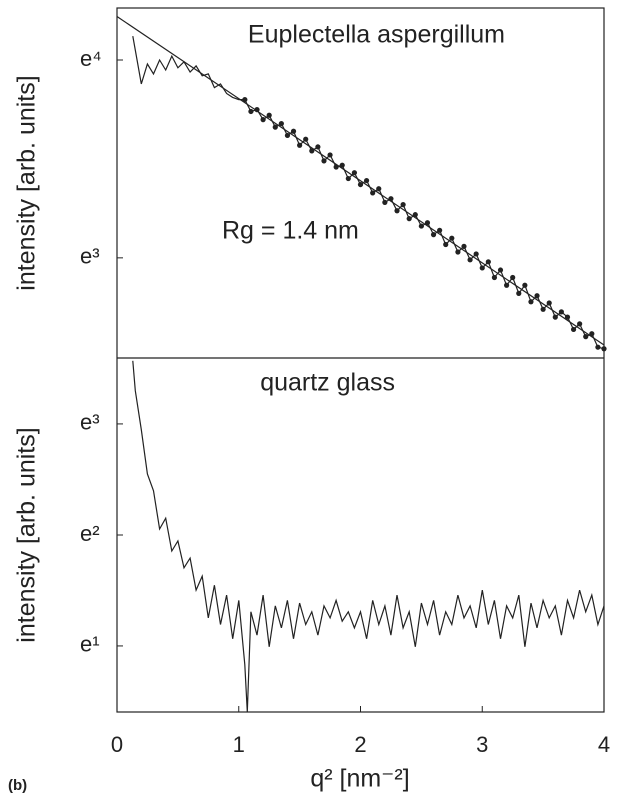  I want to click on x-tick-label: 4, so click(604, 744).